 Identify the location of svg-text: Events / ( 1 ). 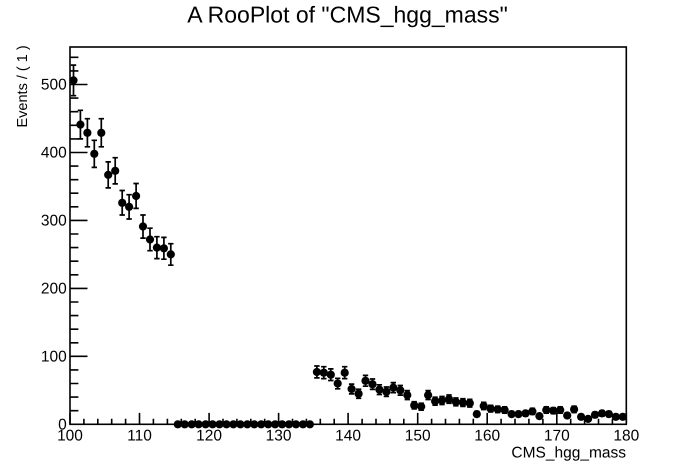
(23, 86).